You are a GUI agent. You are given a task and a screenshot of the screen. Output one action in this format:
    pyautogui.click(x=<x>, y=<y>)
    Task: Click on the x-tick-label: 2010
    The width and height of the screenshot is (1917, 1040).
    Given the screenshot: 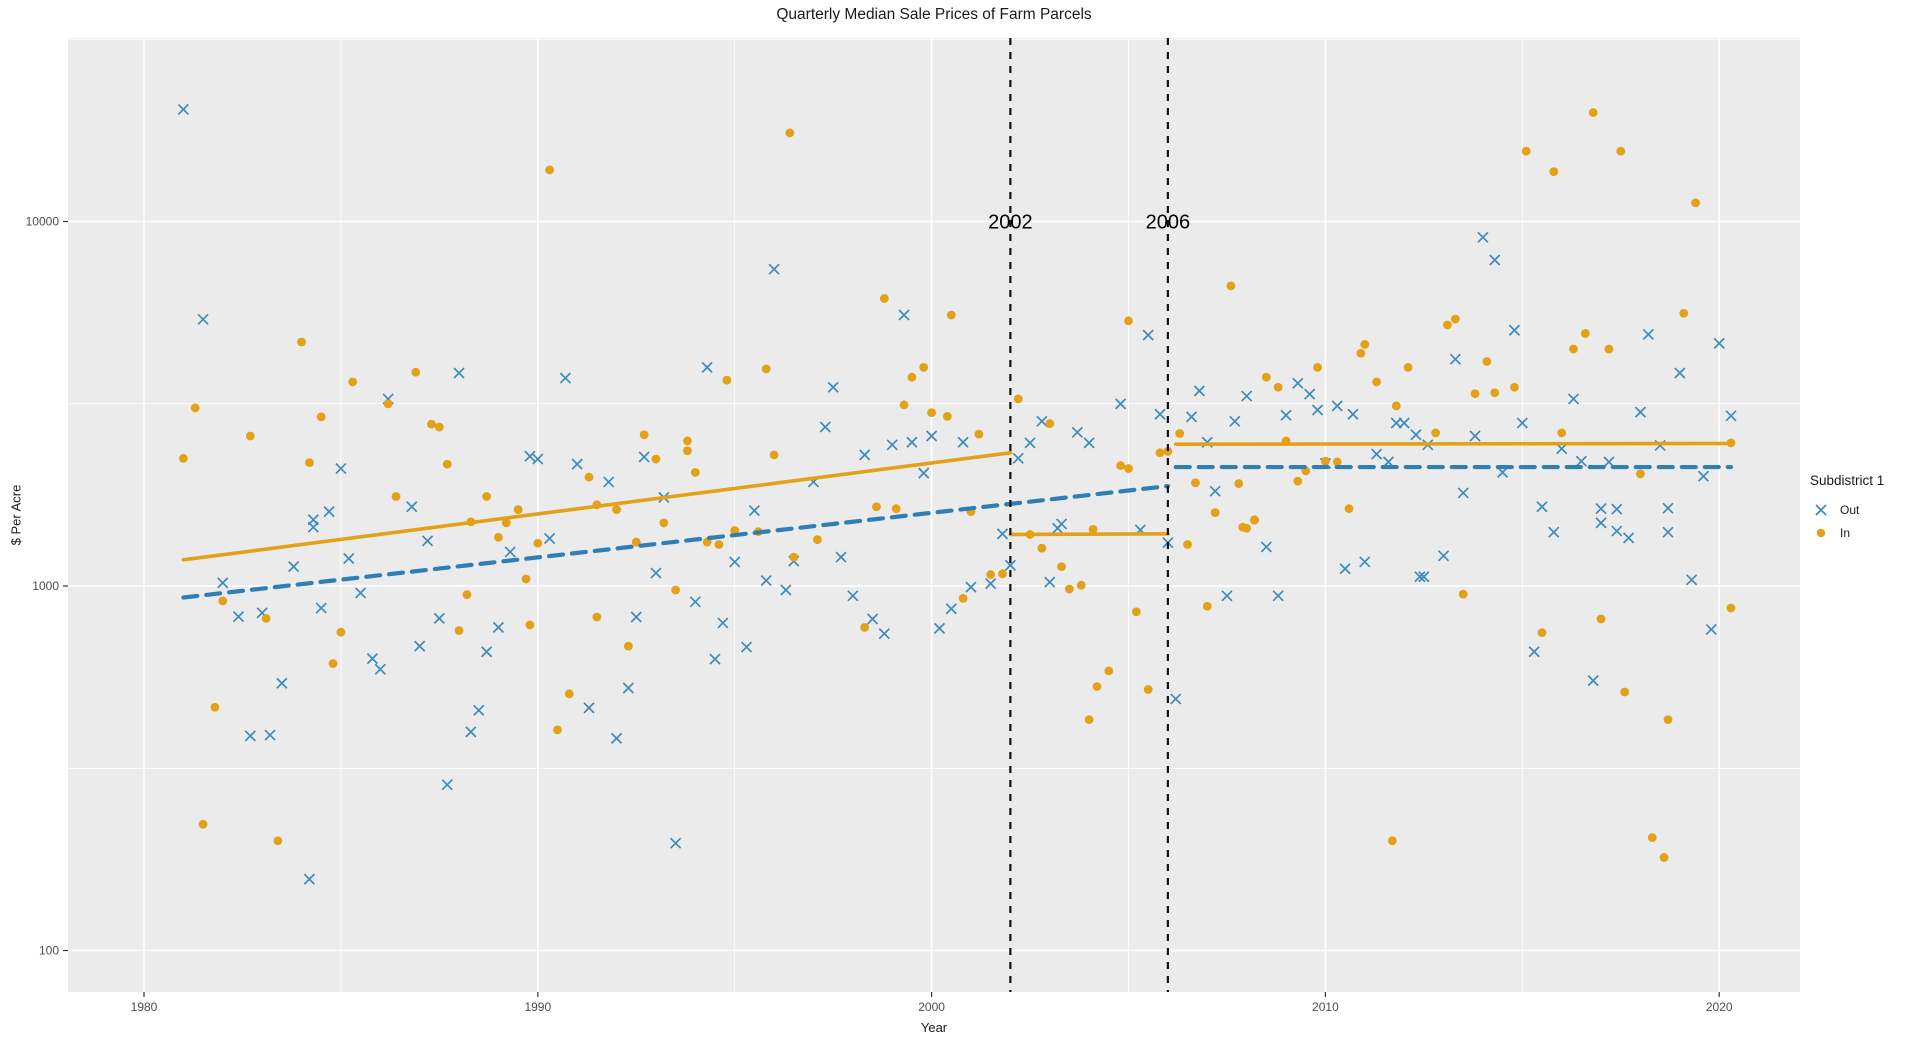 What is the action you would take?
    pyautogui.click(x=1325, y=1007)
    